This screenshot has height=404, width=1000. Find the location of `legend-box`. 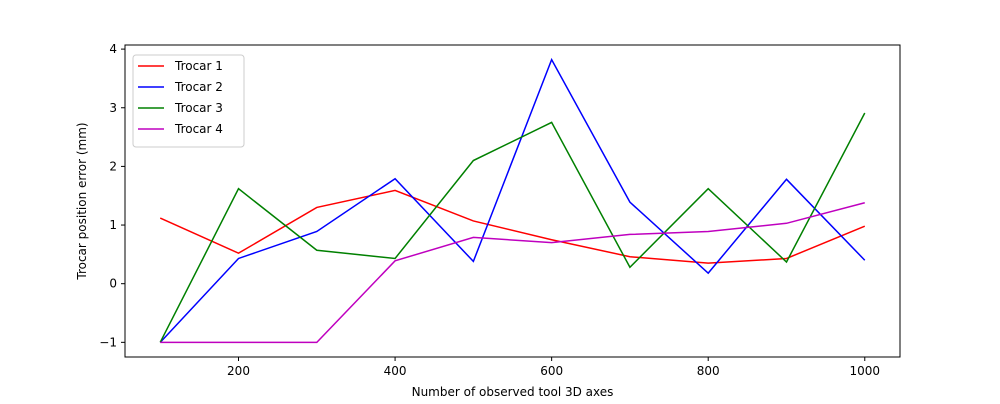

legend-box is located at coordinates (188, 101).